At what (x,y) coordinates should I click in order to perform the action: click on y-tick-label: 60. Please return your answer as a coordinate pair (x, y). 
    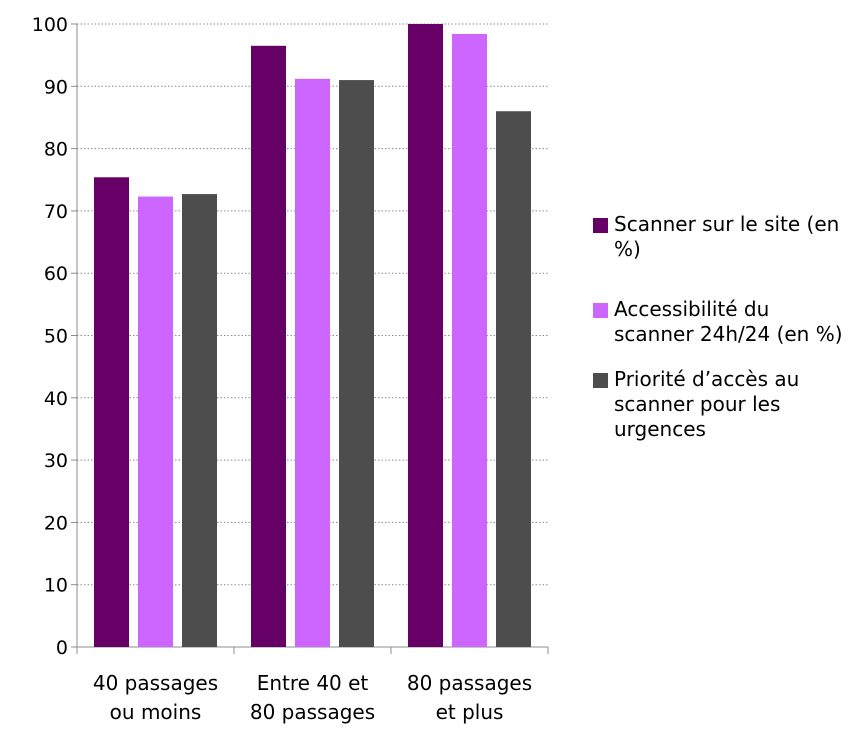
    Looking at the image, I should click on (56, 274).